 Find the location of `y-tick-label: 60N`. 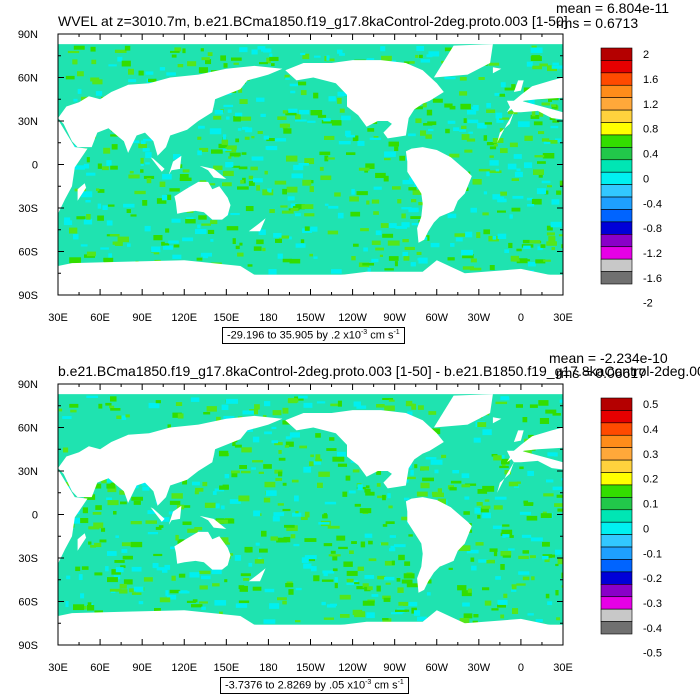

y-tick-label: 60N is located at coordinates (28, 429).